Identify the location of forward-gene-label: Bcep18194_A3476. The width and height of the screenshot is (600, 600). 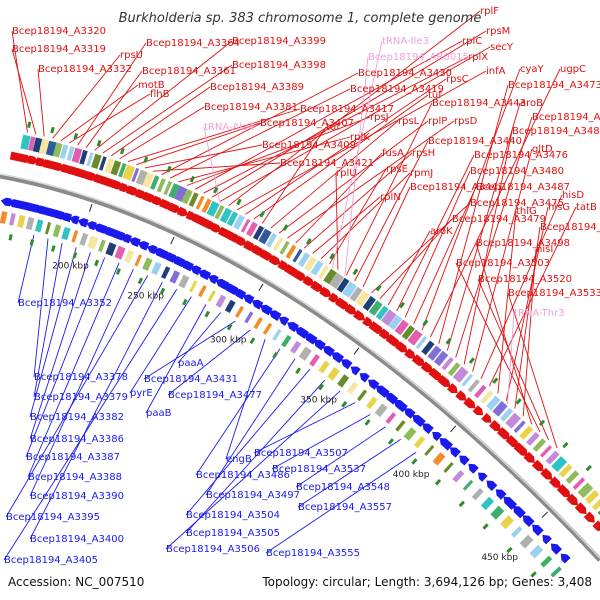
(521, 155).